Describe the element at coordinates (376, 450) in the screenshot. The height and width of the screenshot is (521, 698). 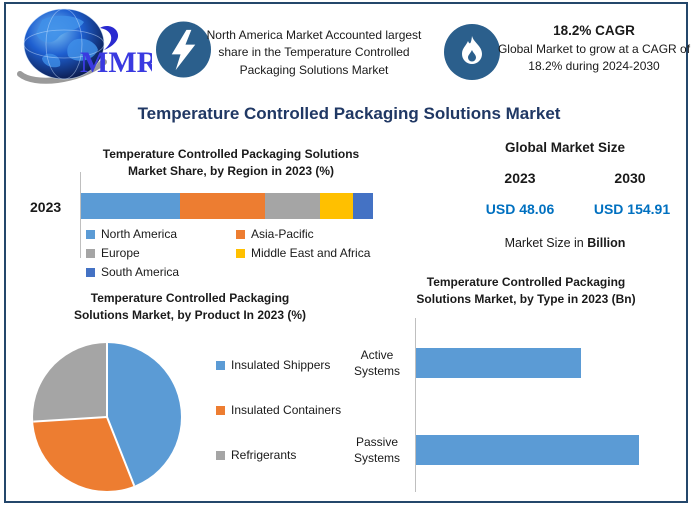
I see `type-category-passive-systems: Passive Systems` at that location.